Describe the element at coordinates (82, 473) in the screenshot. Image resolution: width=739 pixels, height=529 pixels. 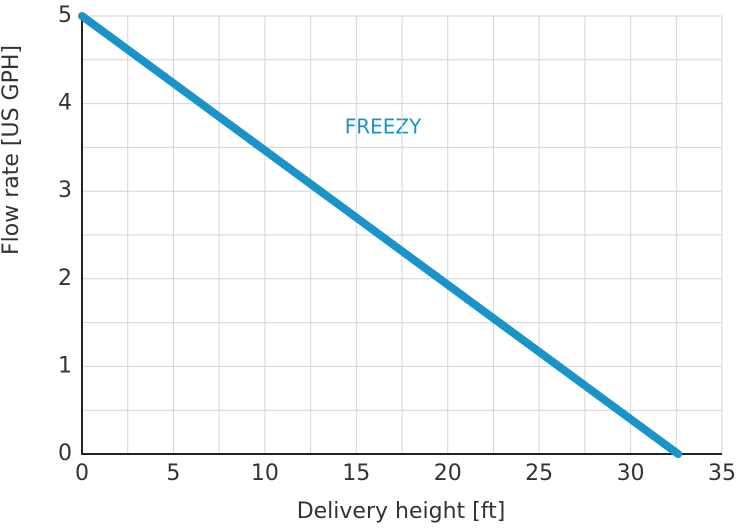
I see `x-tick-label: 0` at that location.